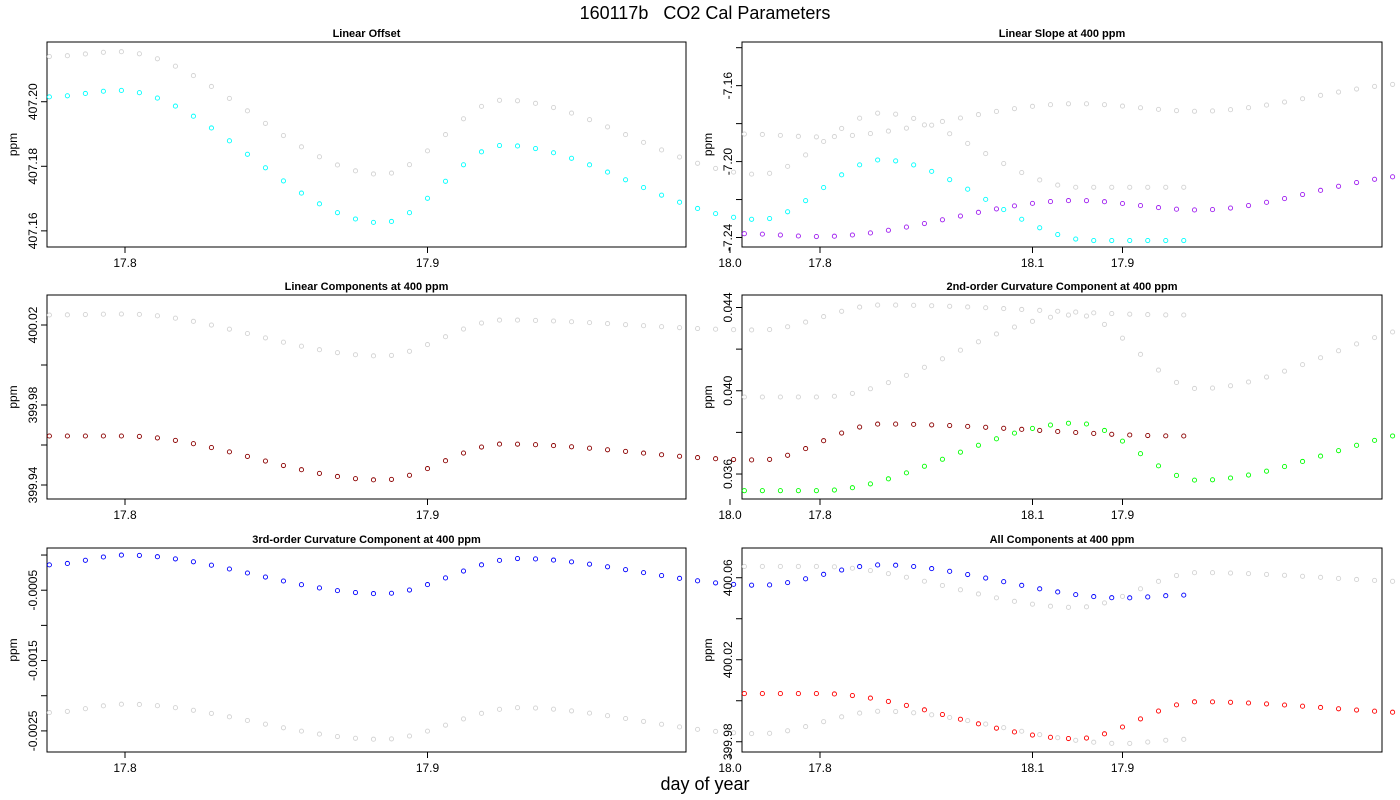 The image size is (1400, 800). I want to click on x-tick-label: 17.9, so click(1123, 263).